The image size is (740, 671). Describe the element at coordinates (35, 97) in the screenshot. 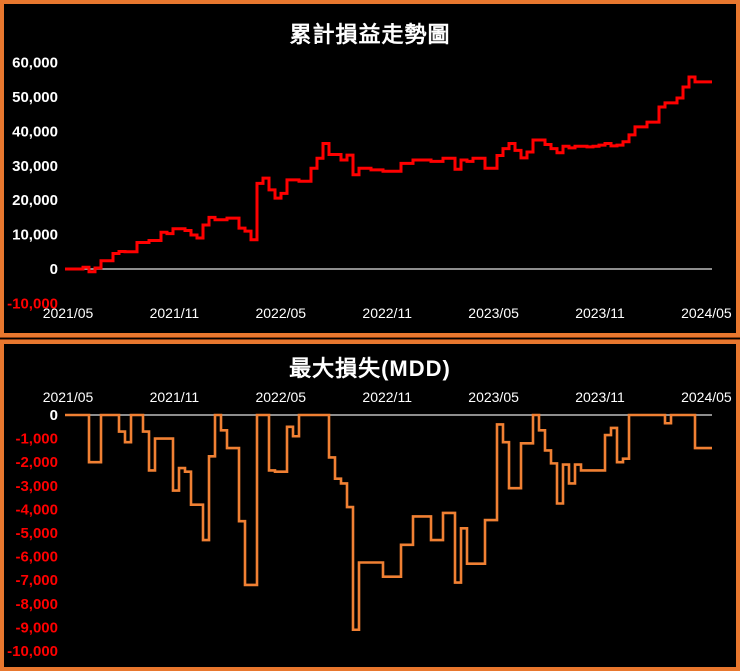

I see `y-tick-label: 50,000` at that location.